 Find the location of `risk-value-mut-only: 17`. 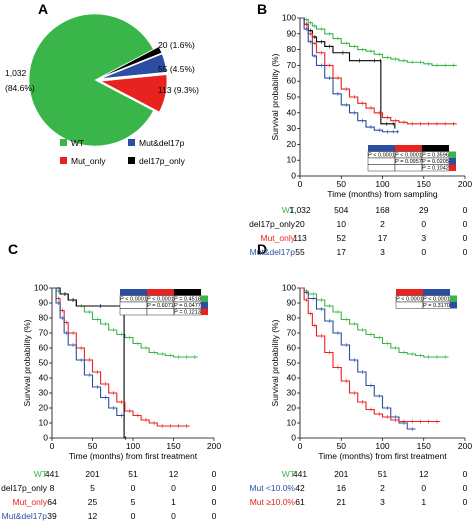

risk-value-mut-only: 17 is located at coordinates (383, 238).